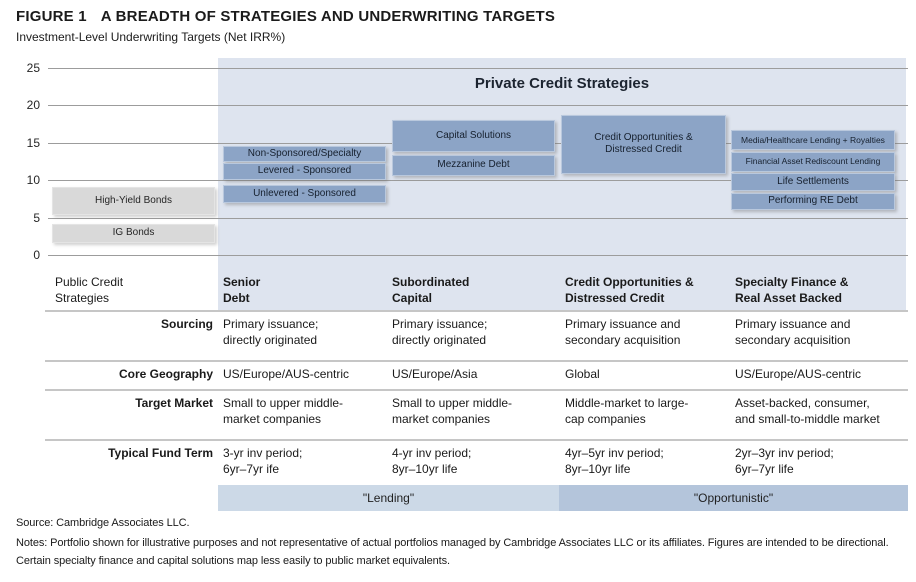 Image resolution: width=916 pixels, height=582 pixels. Describe the element at coordinates (627, 411) in the screenshot. I see `cell-target-credit-opportunities: Middle-market to large- cap companies` at that location.